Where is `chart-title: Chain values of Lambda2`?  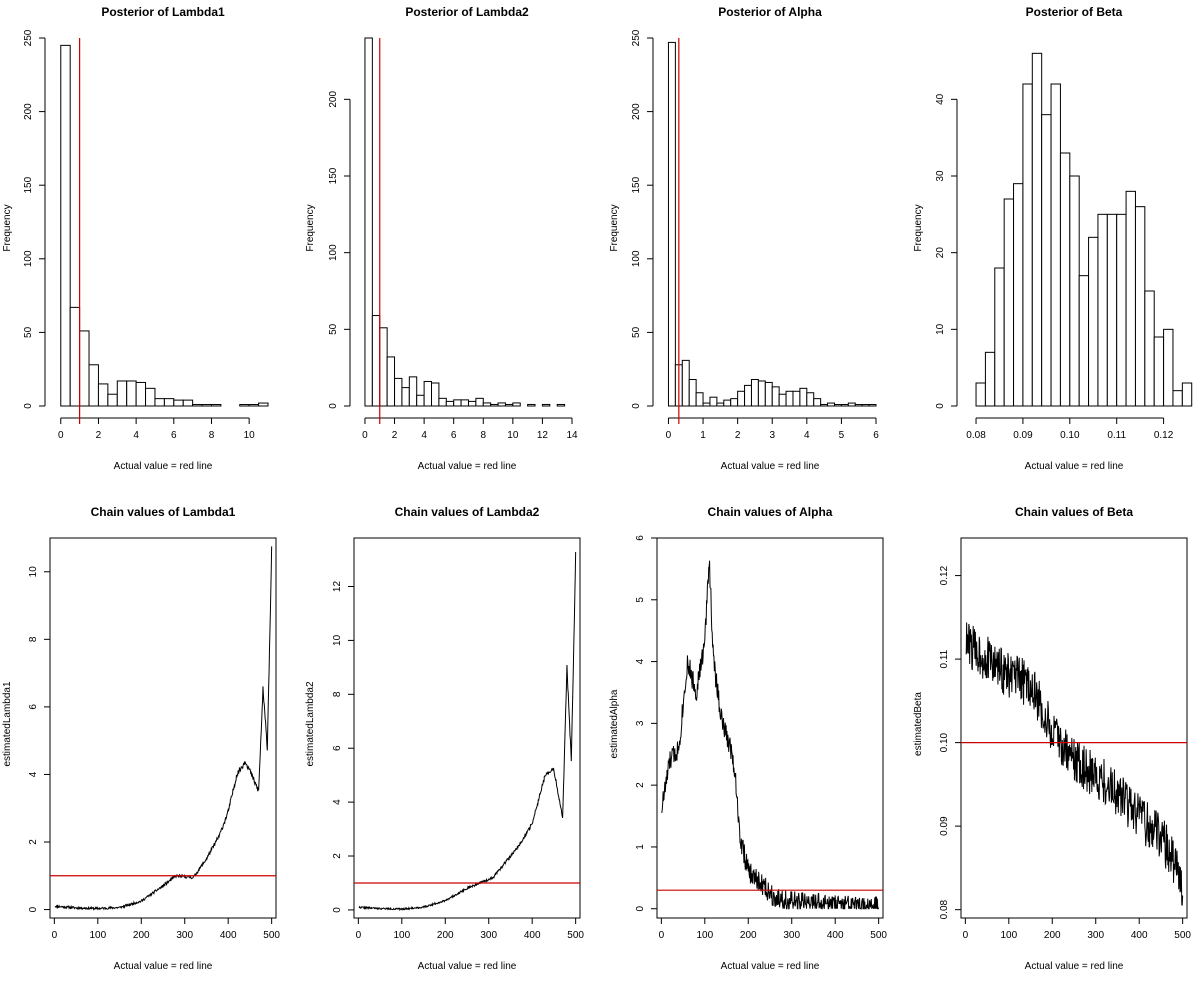 chart-title: Chain values of Lambda2 is located at coordinates (467, 512).